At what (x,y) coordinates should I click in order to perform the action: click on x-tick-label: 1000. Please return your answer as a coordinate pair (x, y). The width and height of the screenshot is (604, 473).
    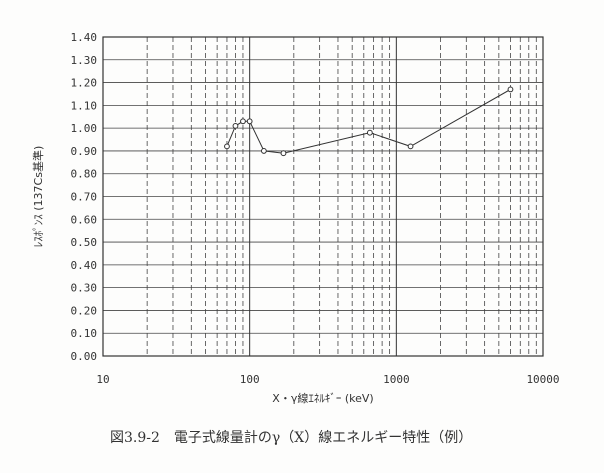
    Looking at the image, I should click on (396, 379).